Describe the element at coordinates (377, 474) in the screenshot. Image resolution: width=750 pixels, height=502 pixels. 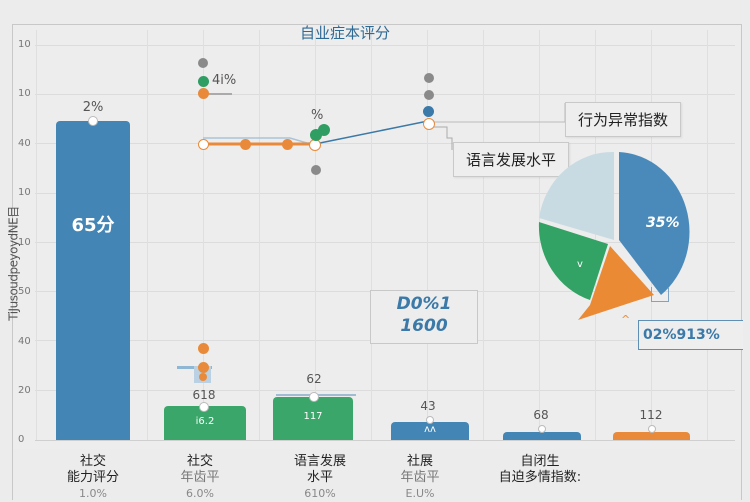
I see `x-axis-label-area` at that location.